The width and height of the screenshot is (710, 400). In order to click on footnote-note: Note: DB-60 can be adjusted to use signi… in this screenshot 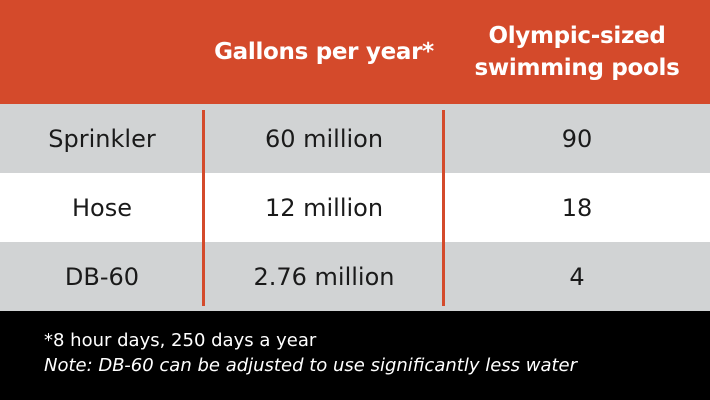, I will do `click(311, 365)`.